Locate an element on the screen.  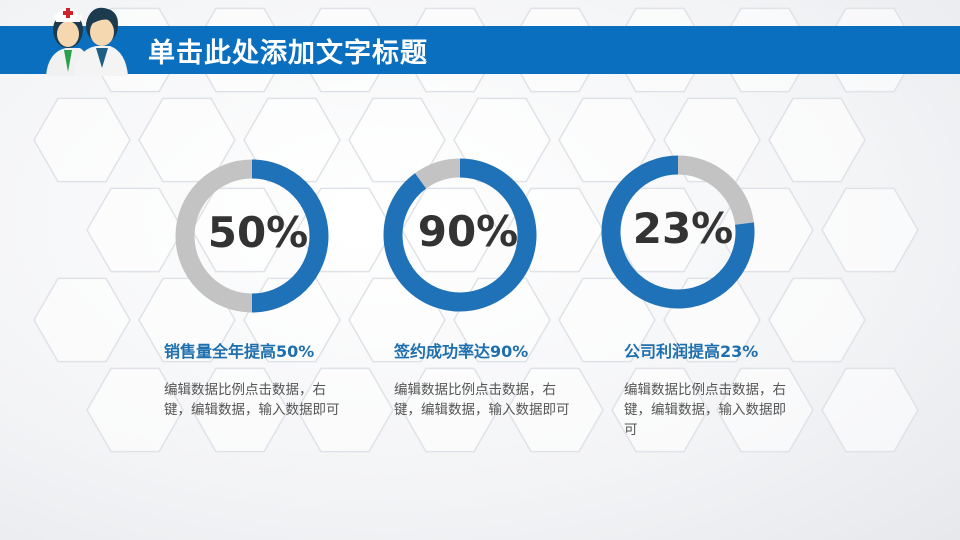
donut-label: 90% is located at coordinates (468, 231).